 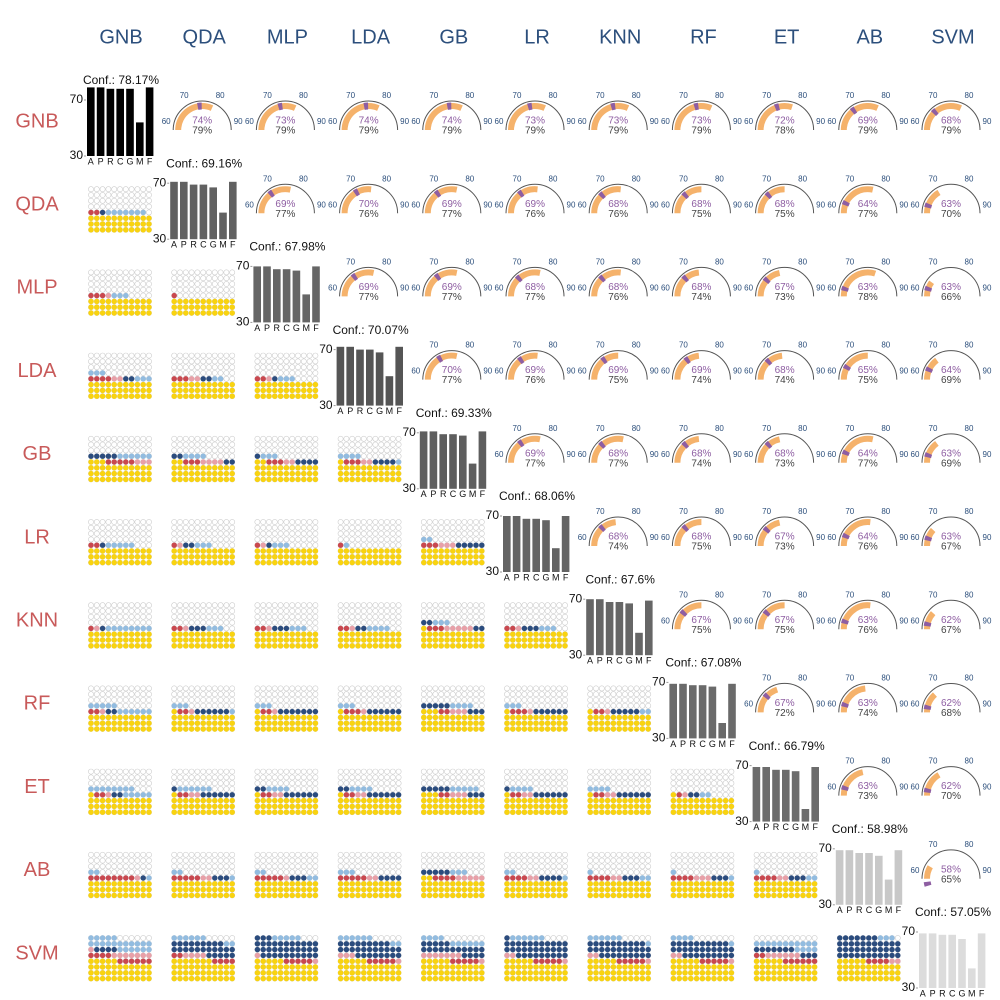 What do you see at coordinates (868, 121) in the screenshot?
I see `gauge-value: 69%` at bounding box center [868, 121].